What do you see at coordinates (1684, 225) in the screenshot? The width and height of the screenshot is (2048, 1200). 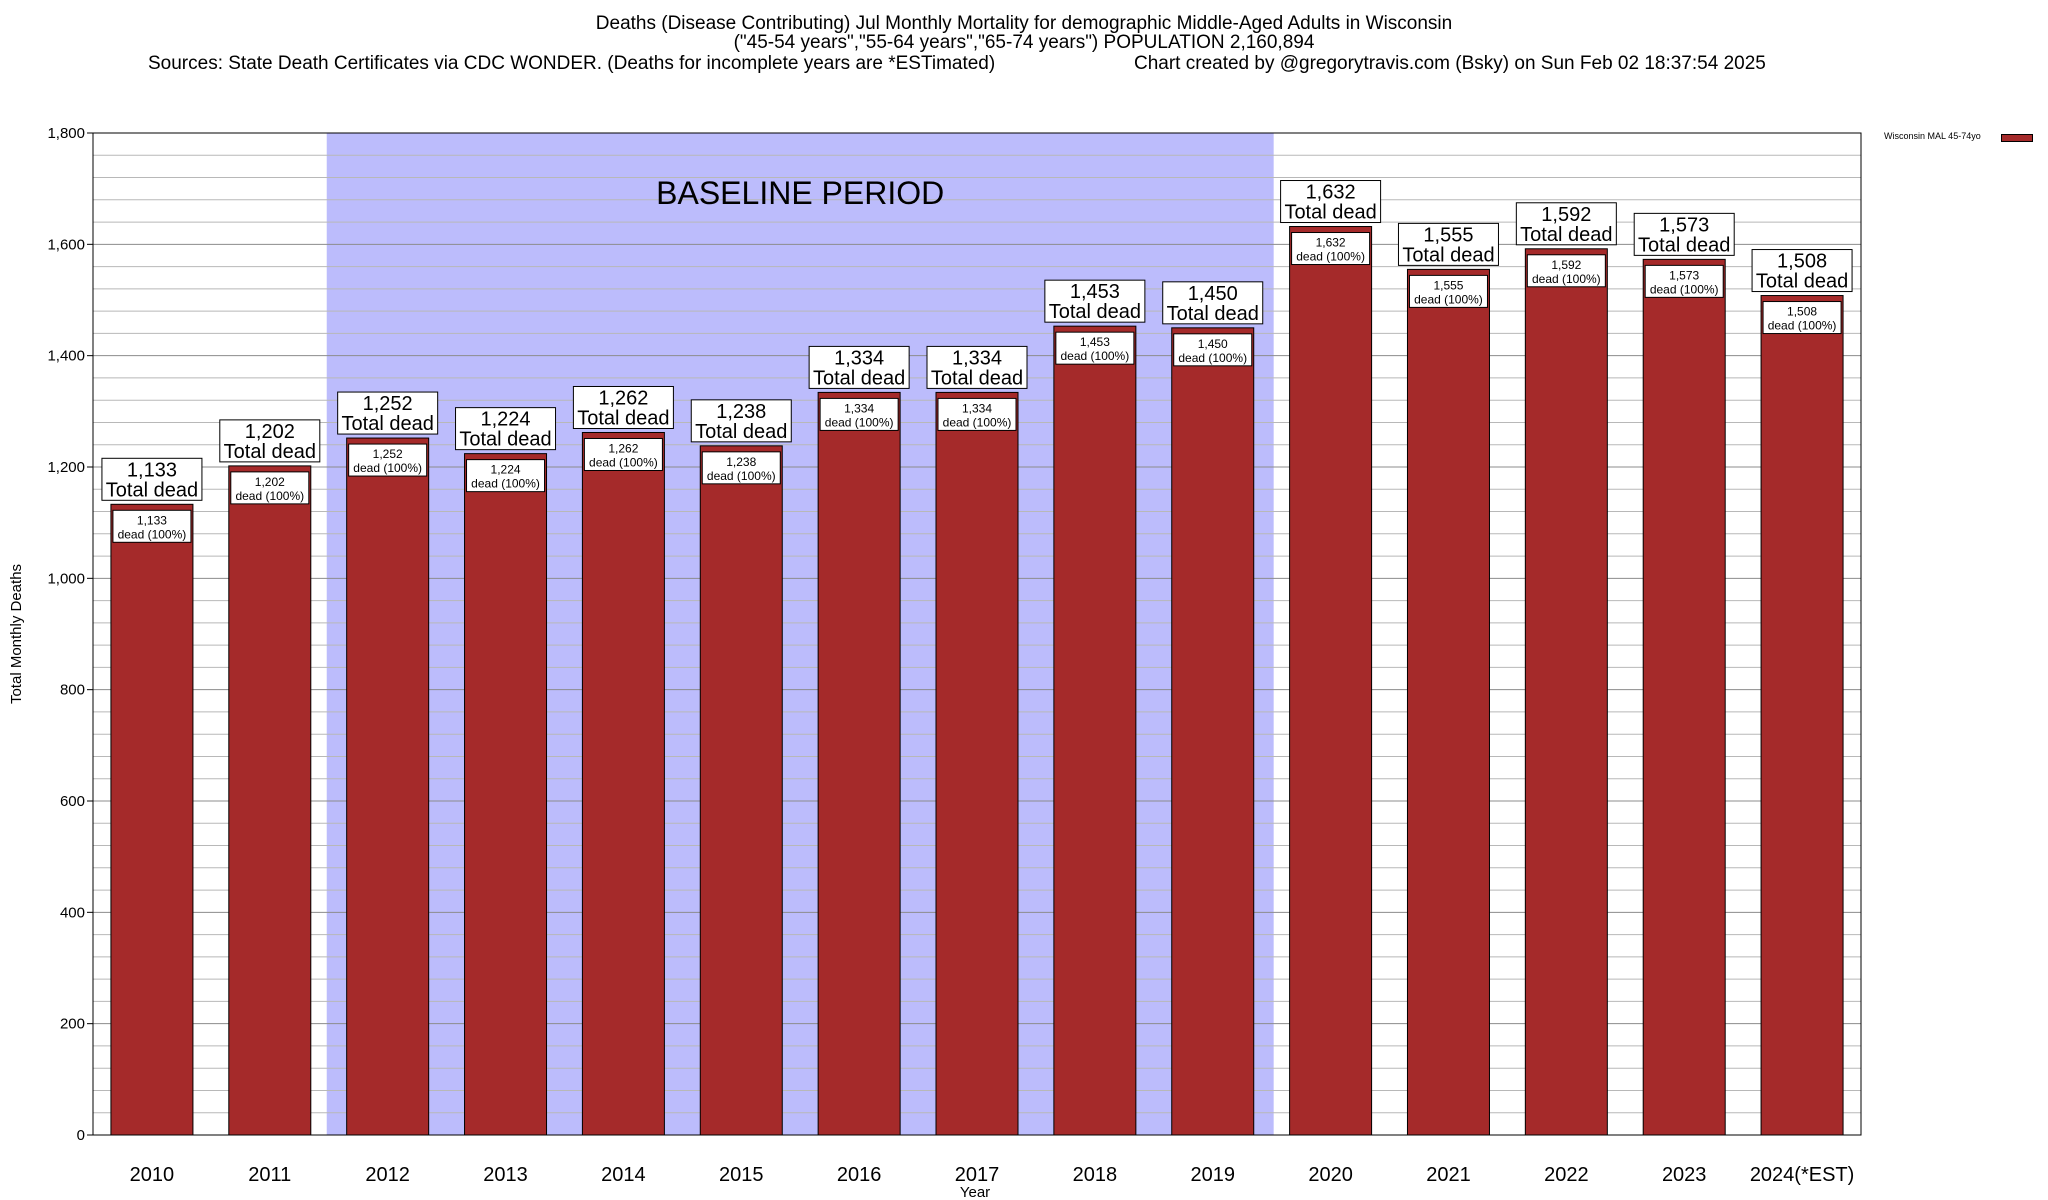 I see `top-label-value: 1,573` at bounding box center [1684, 225].